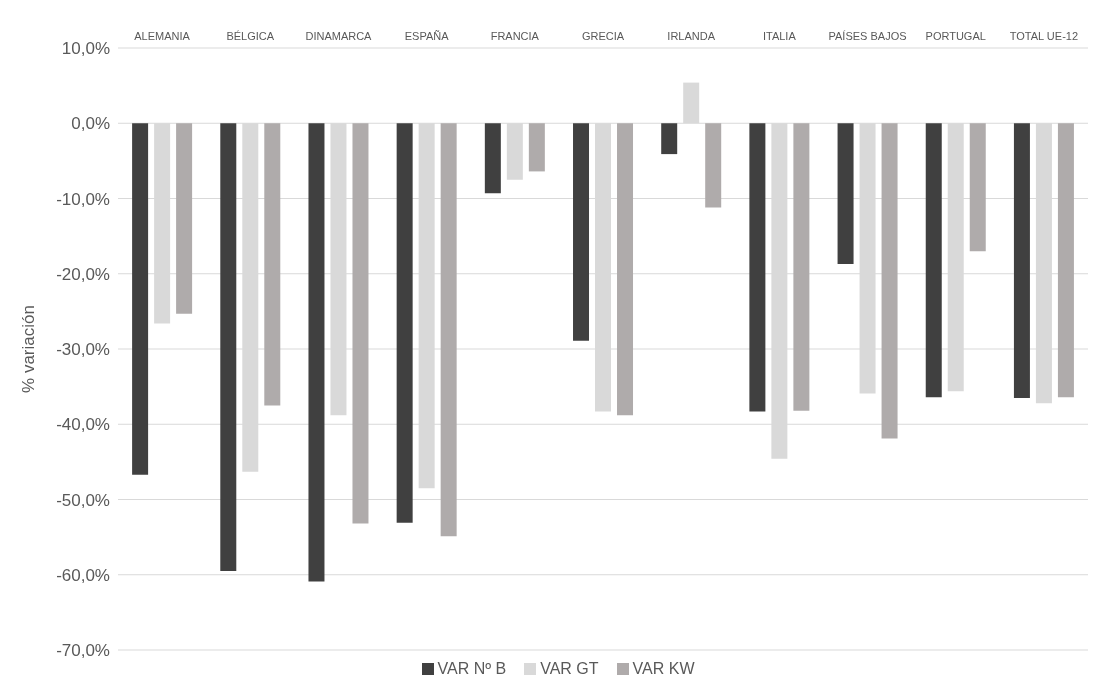 The height and width of the screenshot is (693, 1110). What do you see at coordinates (83, 350) in the screenshot?
I see `y-tick-label: -30,0%` at bounding box center [83, 350].